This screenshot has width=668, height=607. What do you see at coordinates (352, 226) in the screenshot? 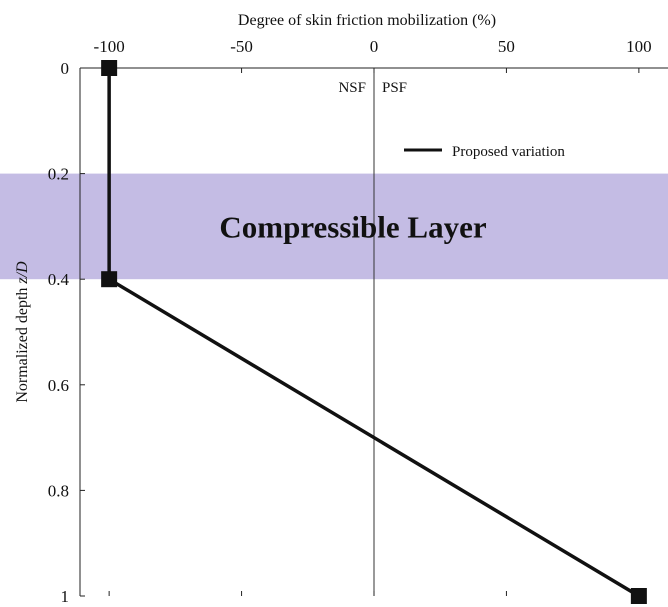
I see `compressible-layer-label: Compressible Layer` at bounding box center [352, 226].